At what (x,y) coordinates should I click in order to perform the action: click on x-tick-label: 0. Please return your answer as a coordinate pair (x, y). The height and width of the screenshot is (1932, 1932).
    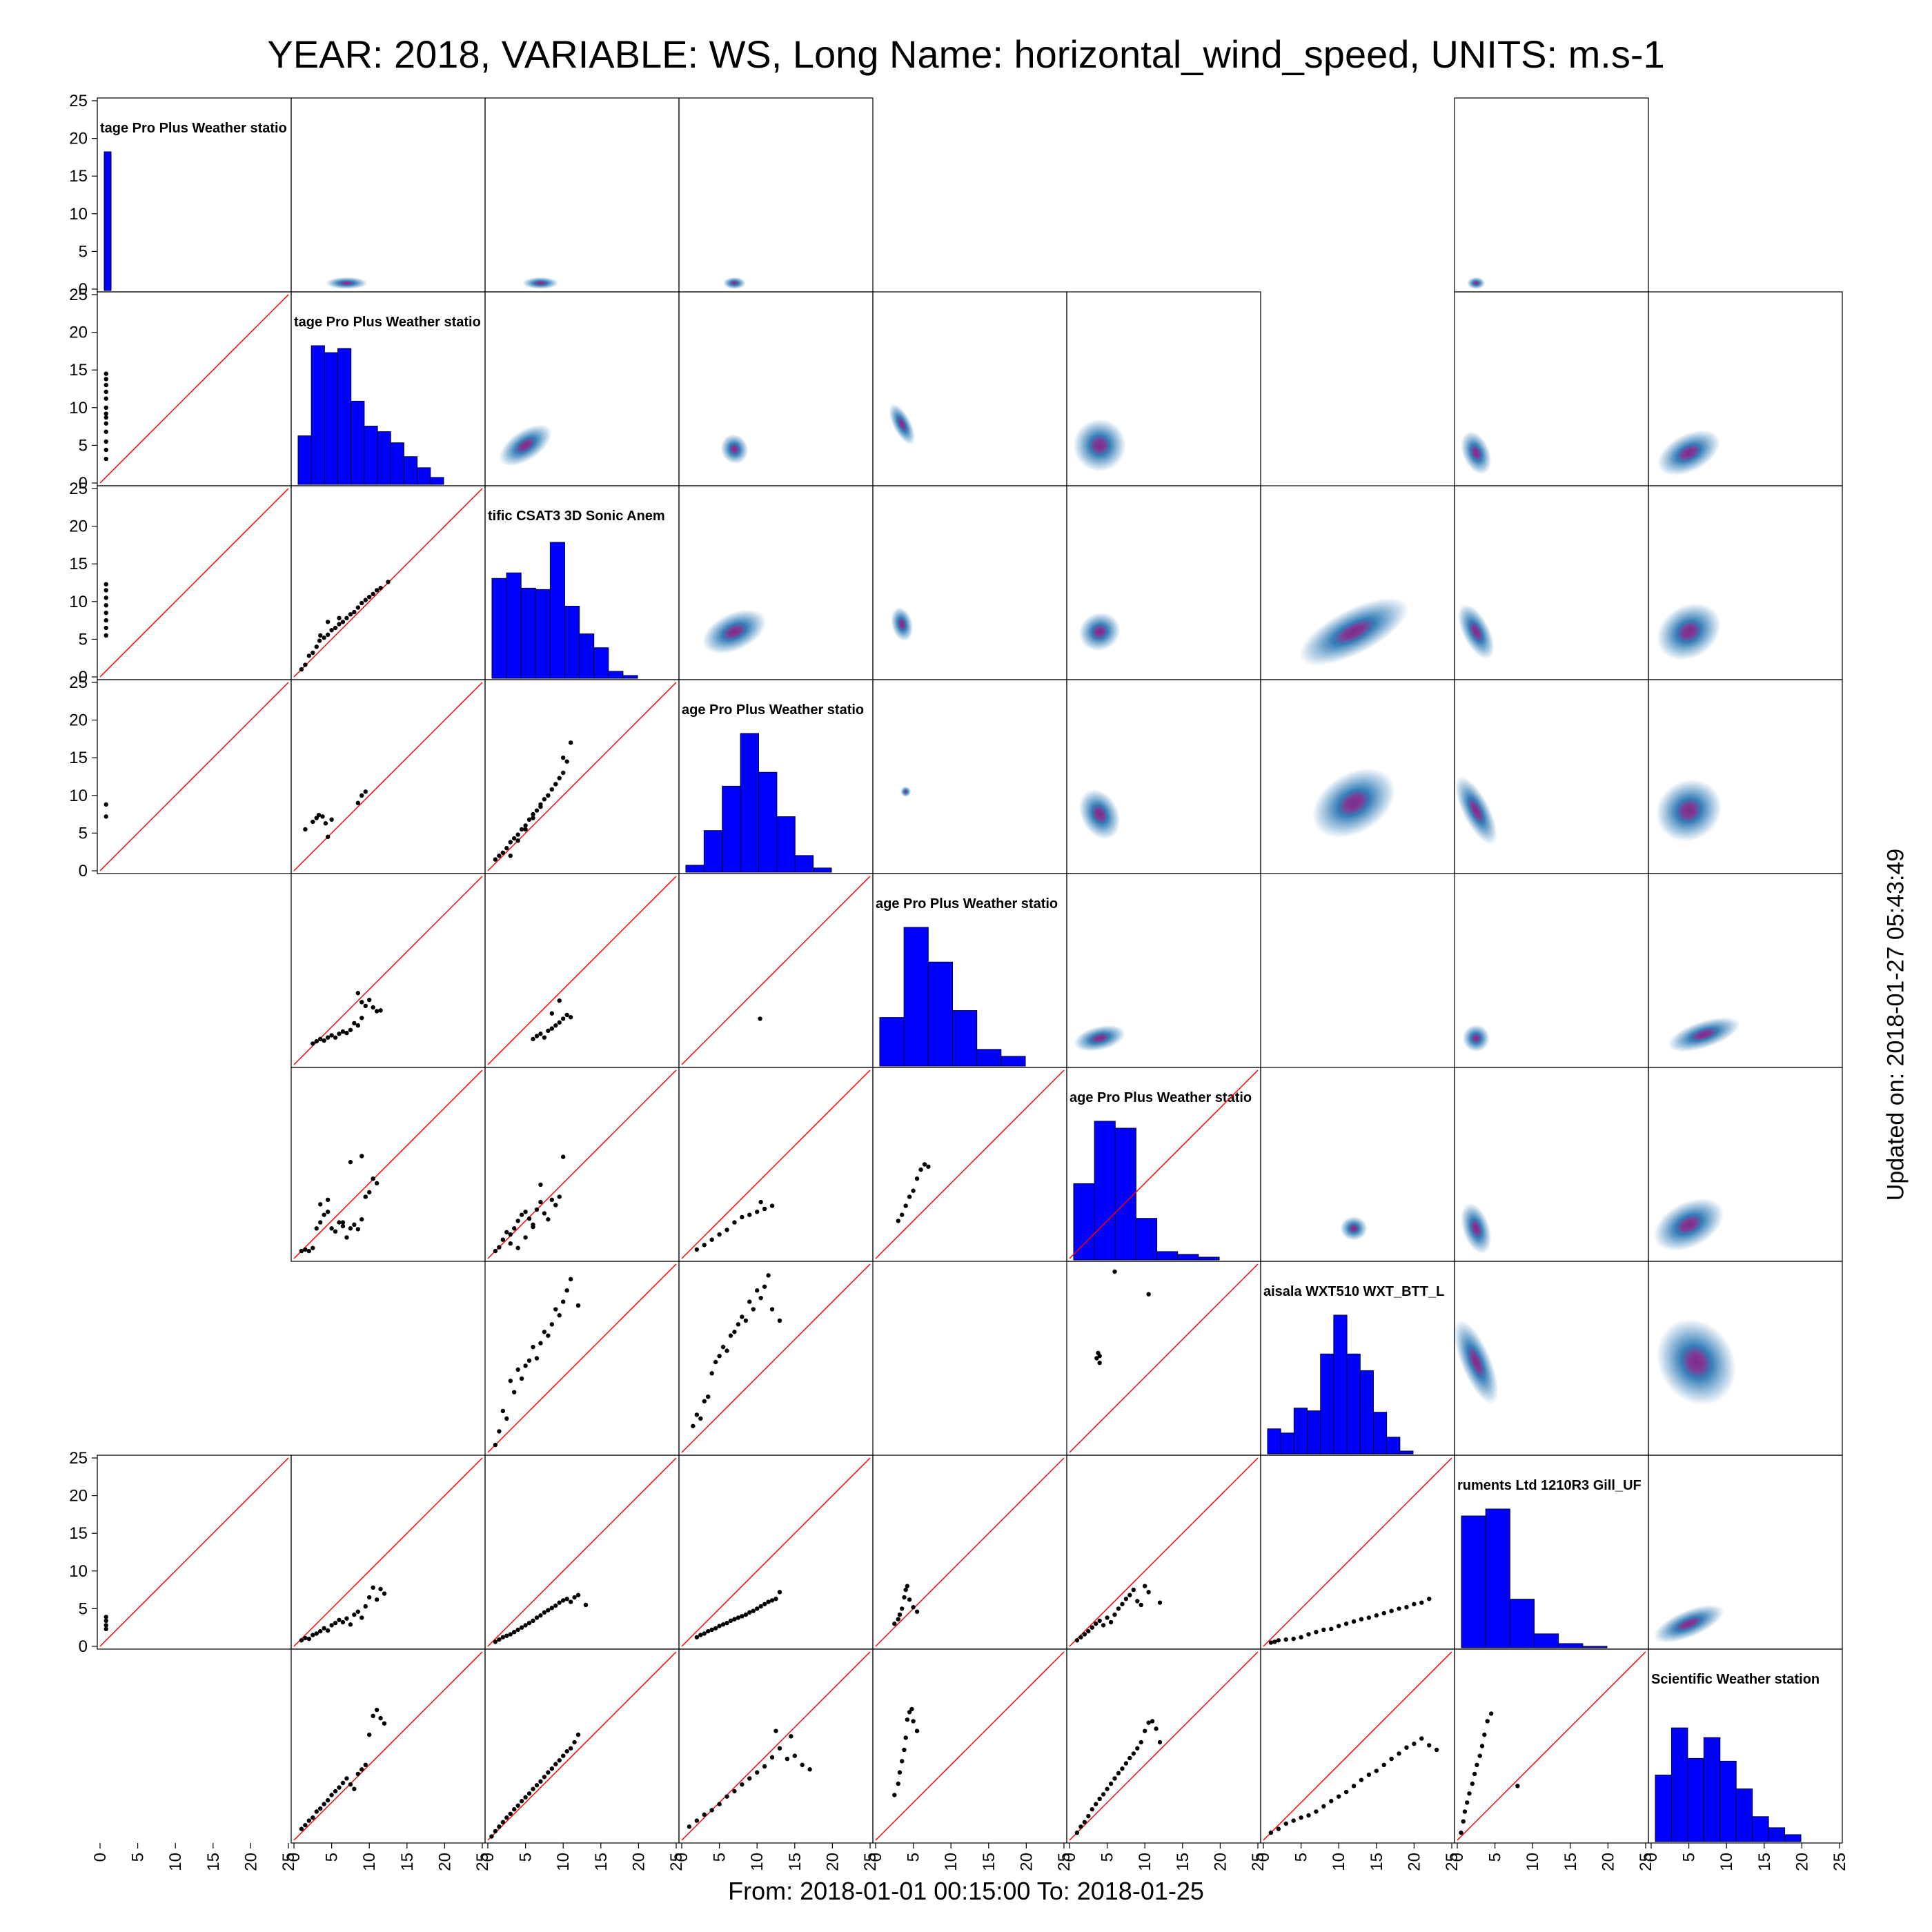
    Looking at the image, I should click on (1457, 1857).